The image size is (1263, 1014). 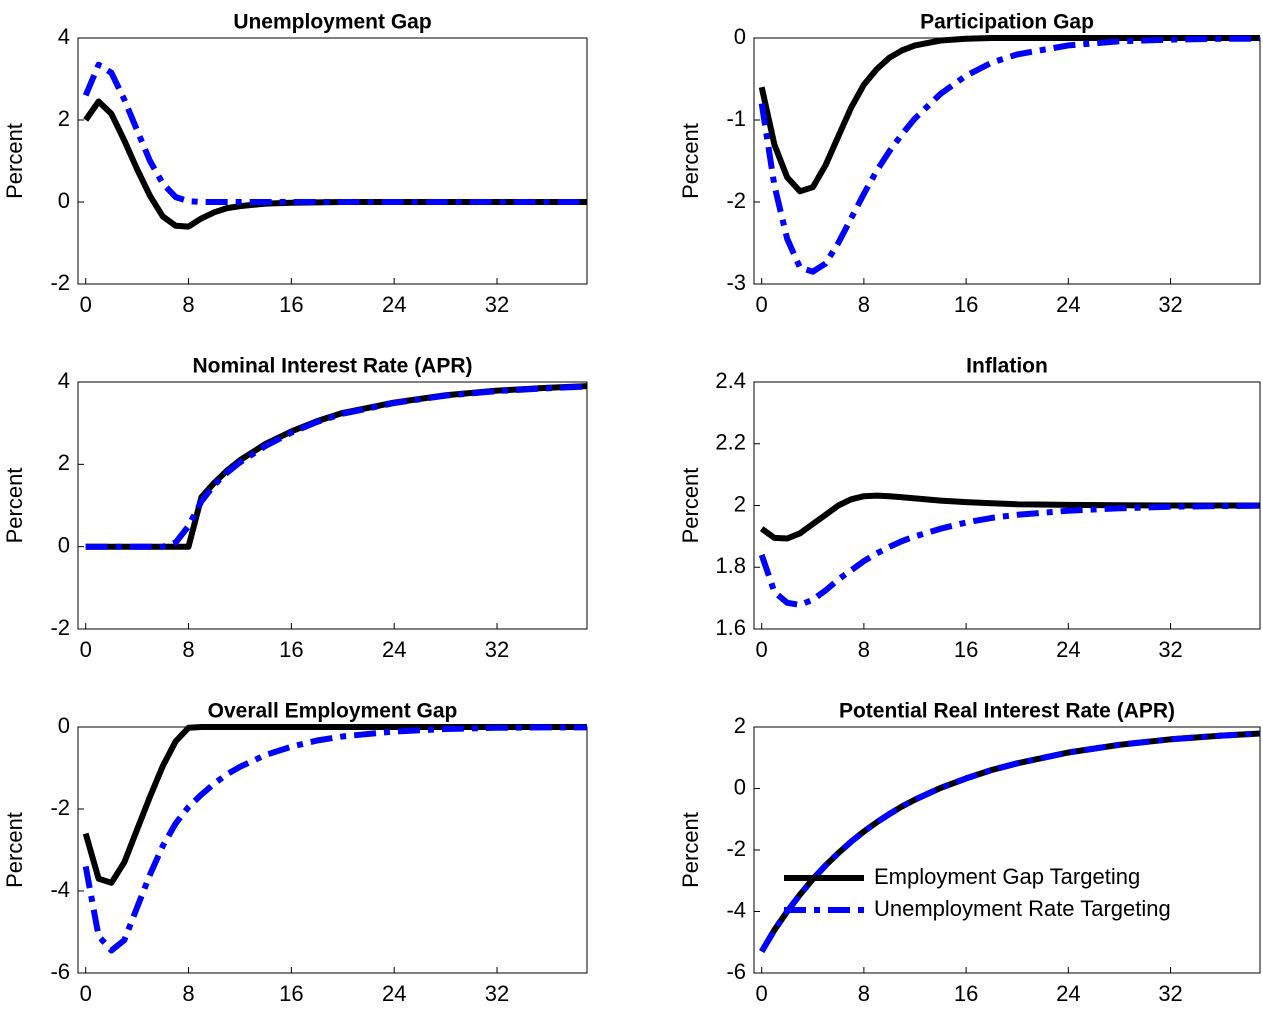 What do you see at coordinates (333, 711) in the screenshot?
I see `chart-title: Overall Employment Gap` at bounding box center [333, 711].